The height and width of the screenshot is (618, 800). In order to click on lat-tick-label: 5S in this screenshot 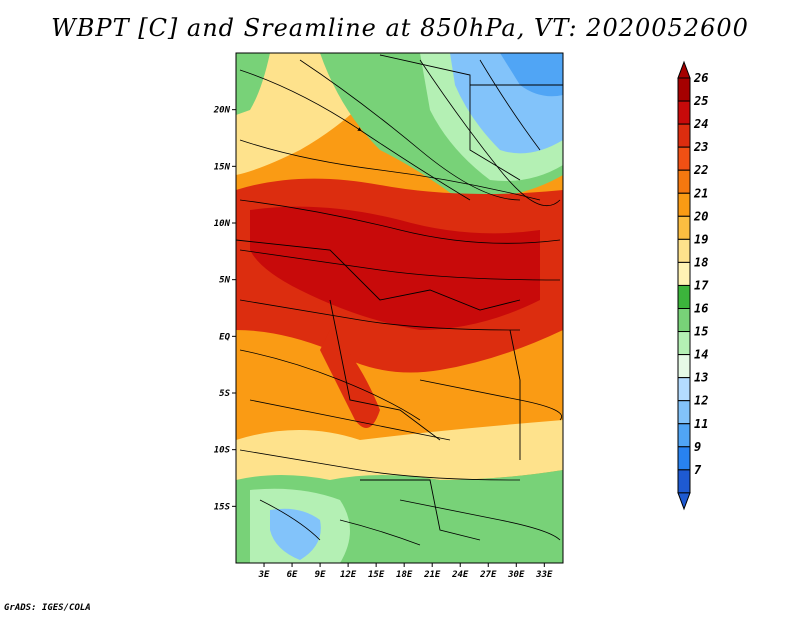, I will do `click(224, 394)`.